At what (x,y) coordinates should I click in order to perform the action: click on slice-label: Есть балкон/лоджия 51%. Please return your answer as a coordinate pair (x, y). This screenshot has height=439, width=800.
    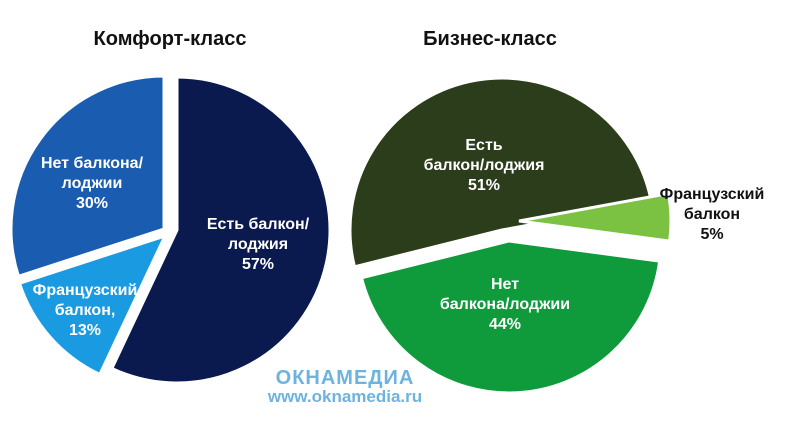
    Looking at the image, I should click on (484, 166).